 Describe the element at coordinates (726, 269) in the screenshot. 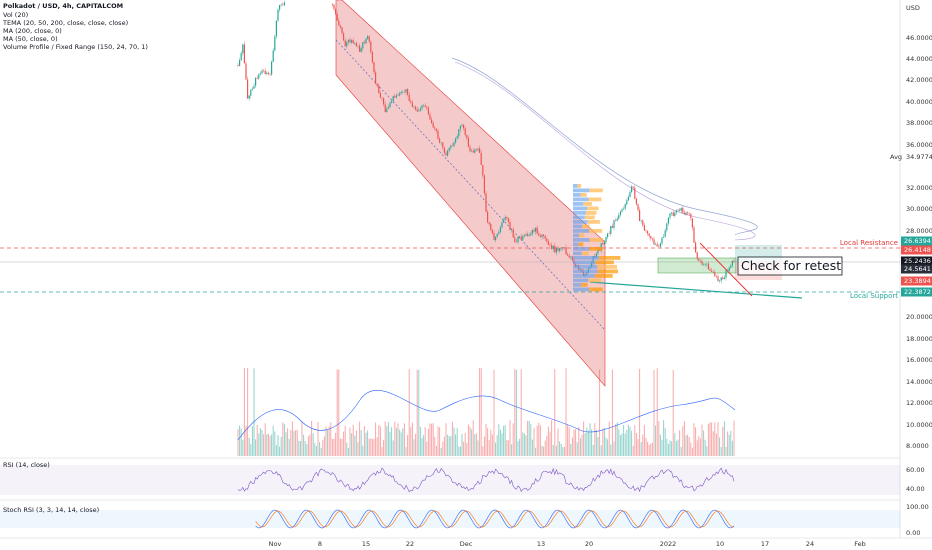

I see `trendline` at that location.